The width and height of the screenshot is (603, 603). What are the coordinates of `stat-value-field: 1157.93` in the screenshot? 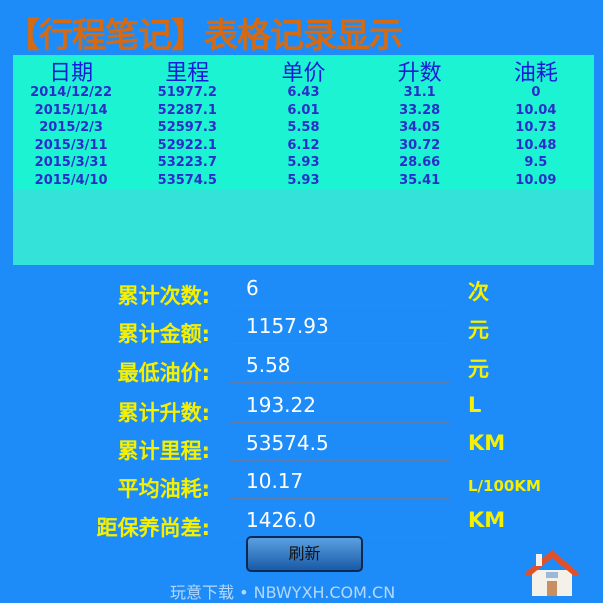 It's located at (340, 329).